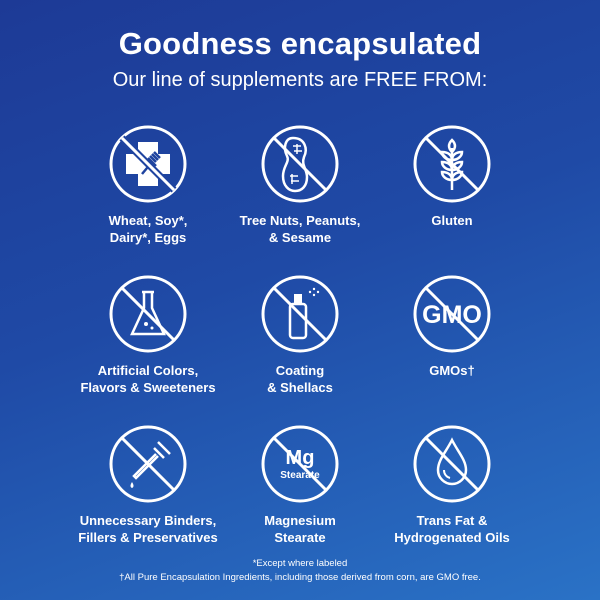  Describe the element at coordinates (300, 43) in the screenshot. I see `page-title: Goodness encapsulated` at that location.